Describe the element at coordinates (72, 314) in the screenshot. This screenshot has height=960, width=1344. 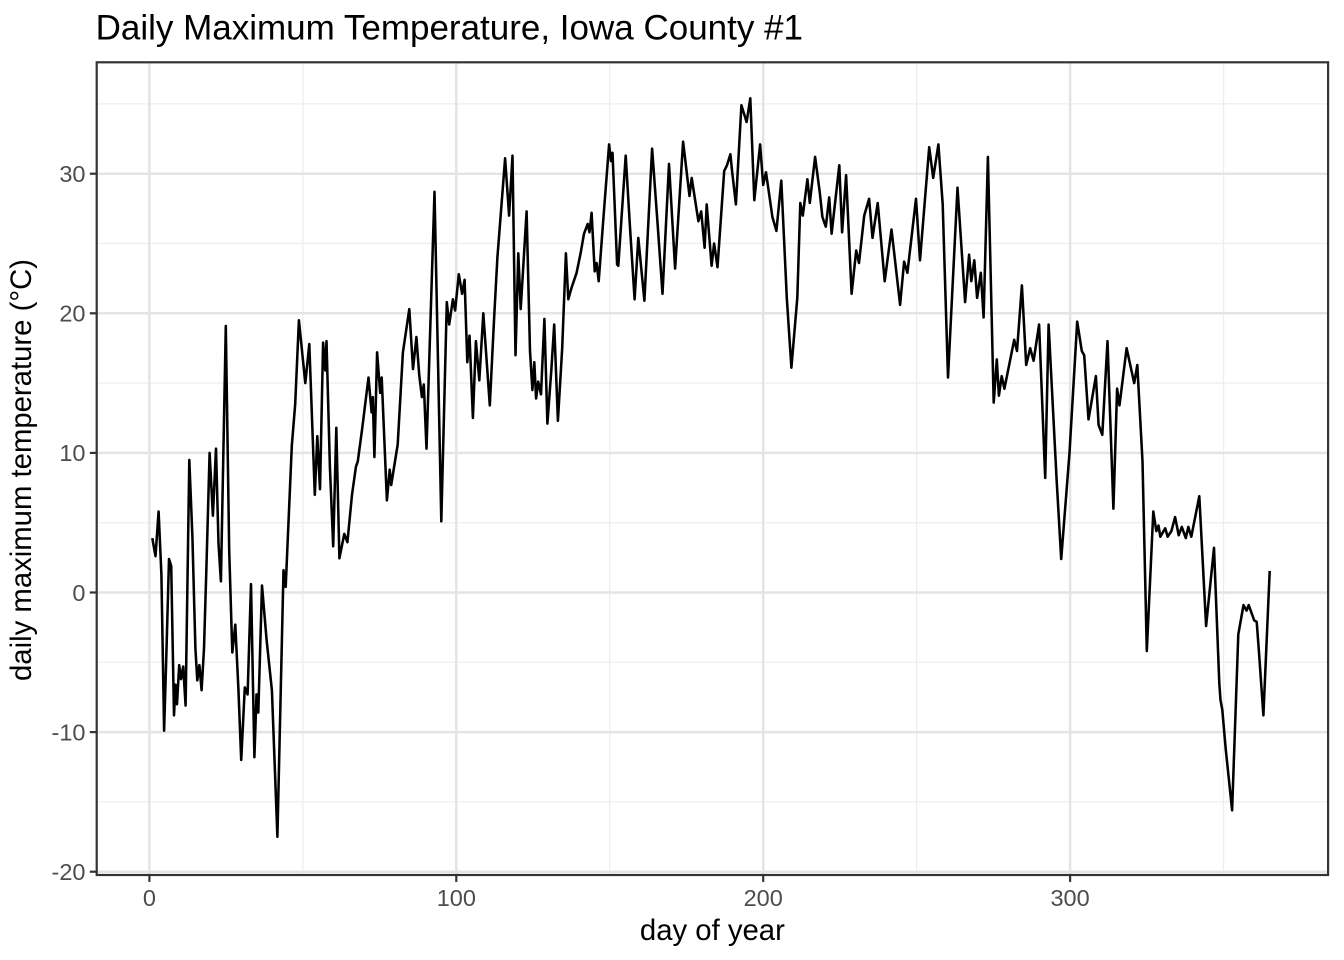
I see `svg-text: 20` at that location.